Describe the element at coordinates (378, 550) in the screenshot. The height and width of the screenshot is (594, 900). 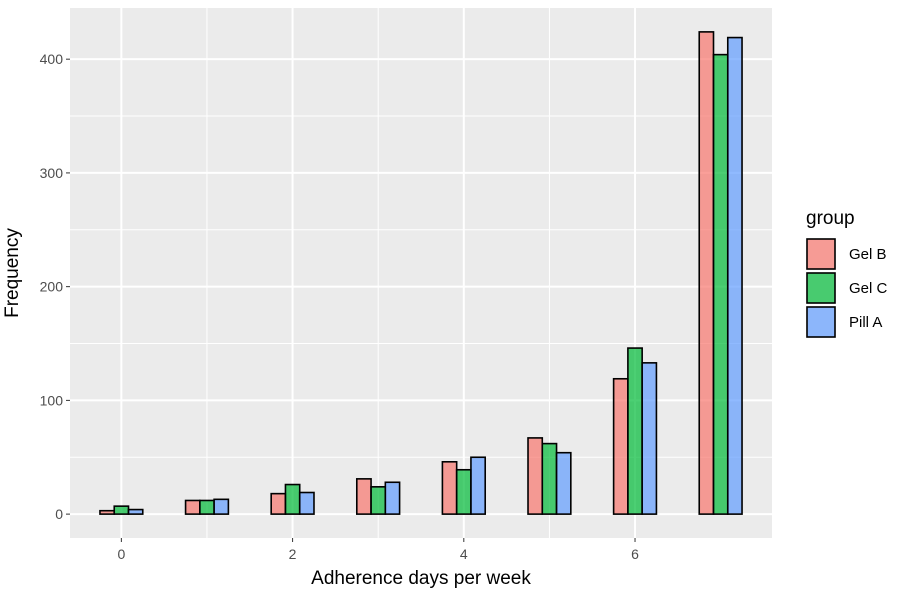
I see `x-axis: 0 2 4 6` at that location.